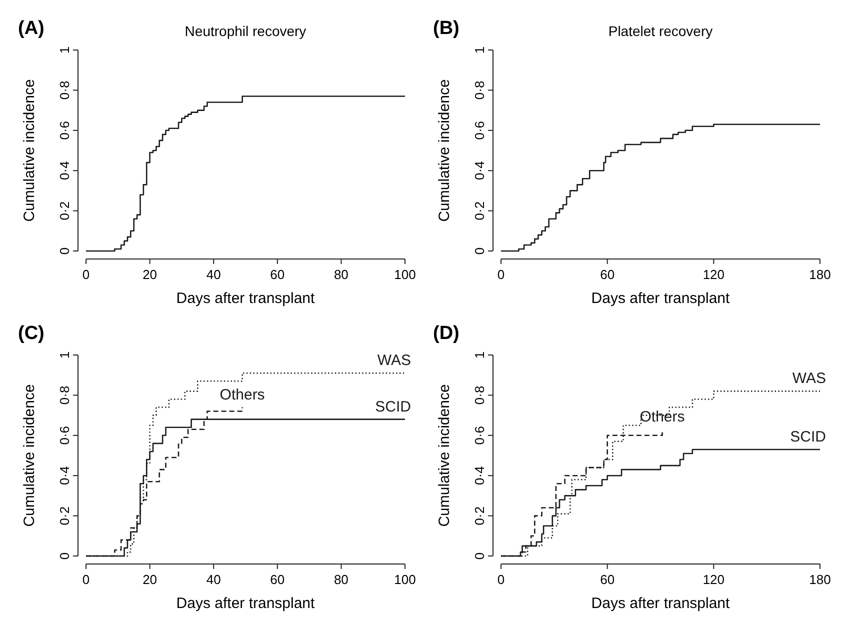 This screenshot has width=846, height=631. What do you see at coordinates (446, 333) in the screenshot?
I see `text: (D)` at bounding box center [446, 333].